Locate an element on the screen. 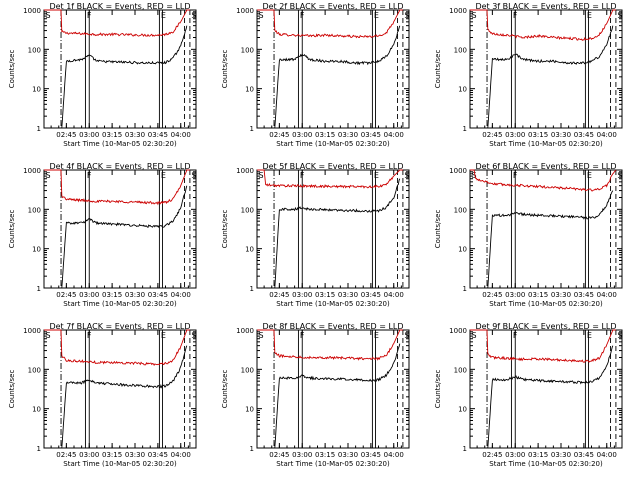 The width and height of the screenshot is (640, 480). chart-title: Det 2f BLACK = Events, RED = LLD is located at coordinates (332, 6).